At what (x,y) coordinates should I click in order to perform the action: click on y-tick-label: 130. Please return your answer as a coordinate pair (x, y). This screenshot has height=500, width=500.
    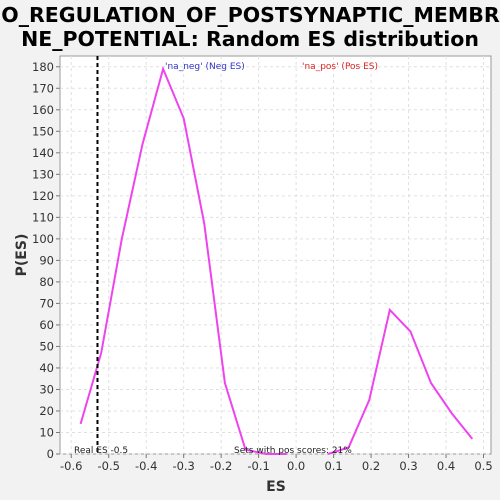
    Looking at the image, I should click on (43, 174).